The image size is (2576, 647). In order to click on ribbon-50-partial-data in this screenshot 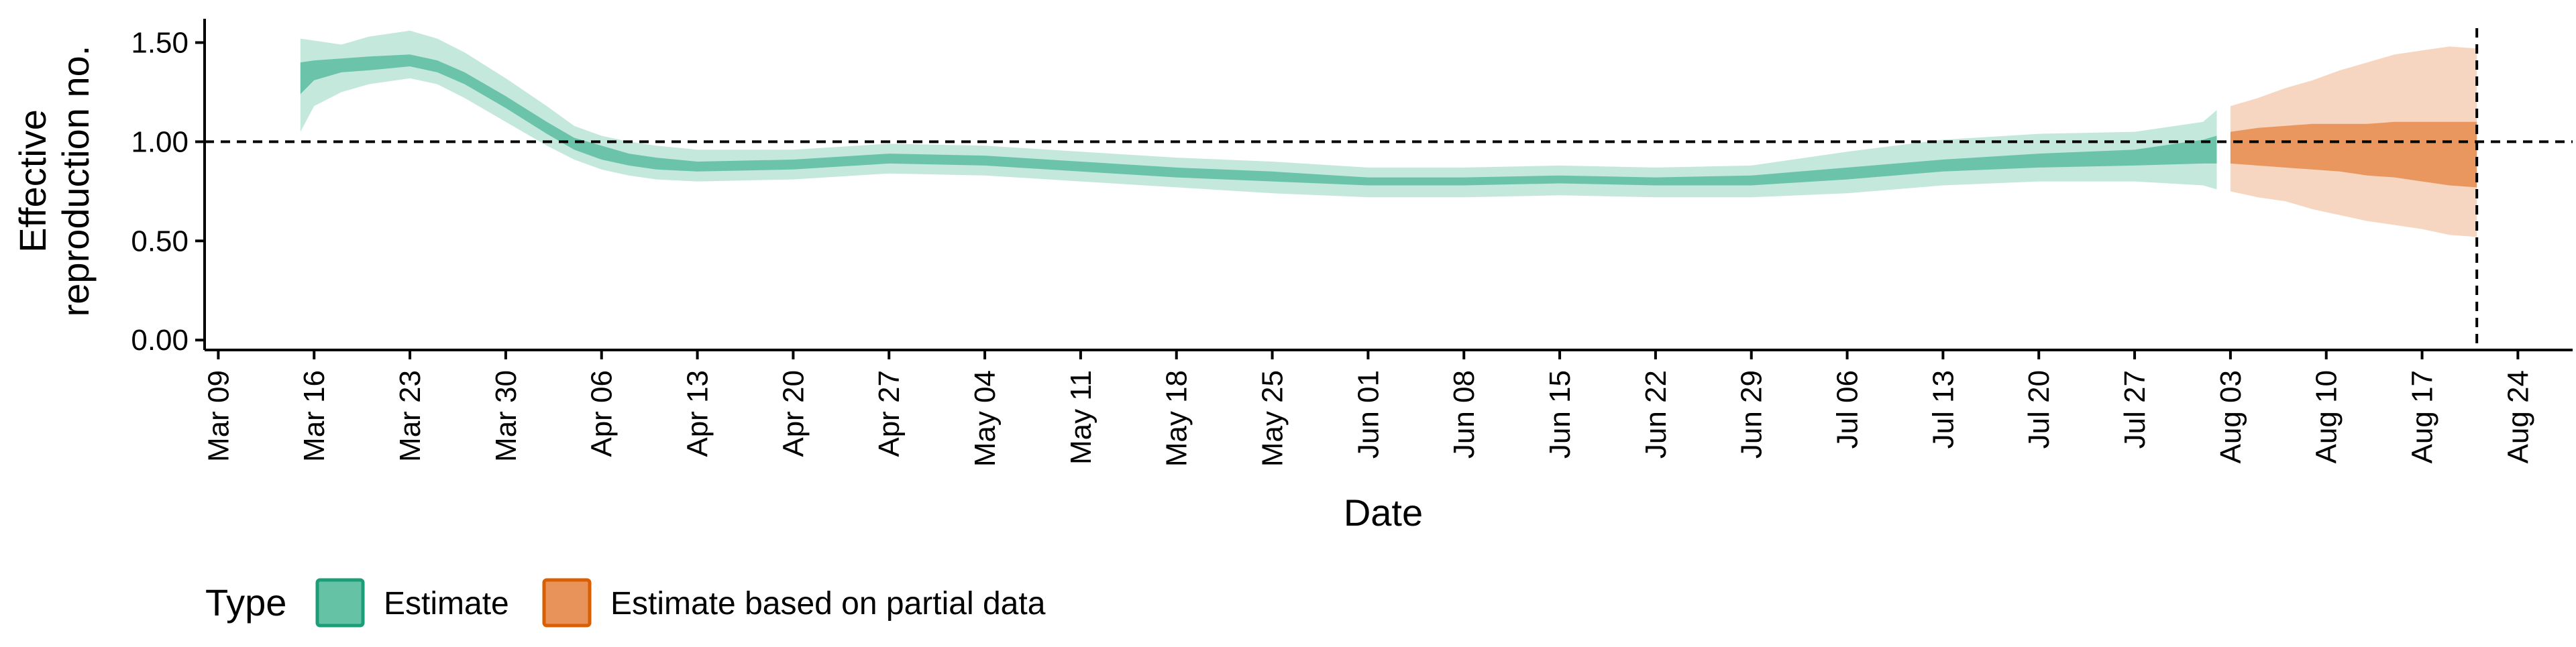, I will do `click(2353, 154)`.